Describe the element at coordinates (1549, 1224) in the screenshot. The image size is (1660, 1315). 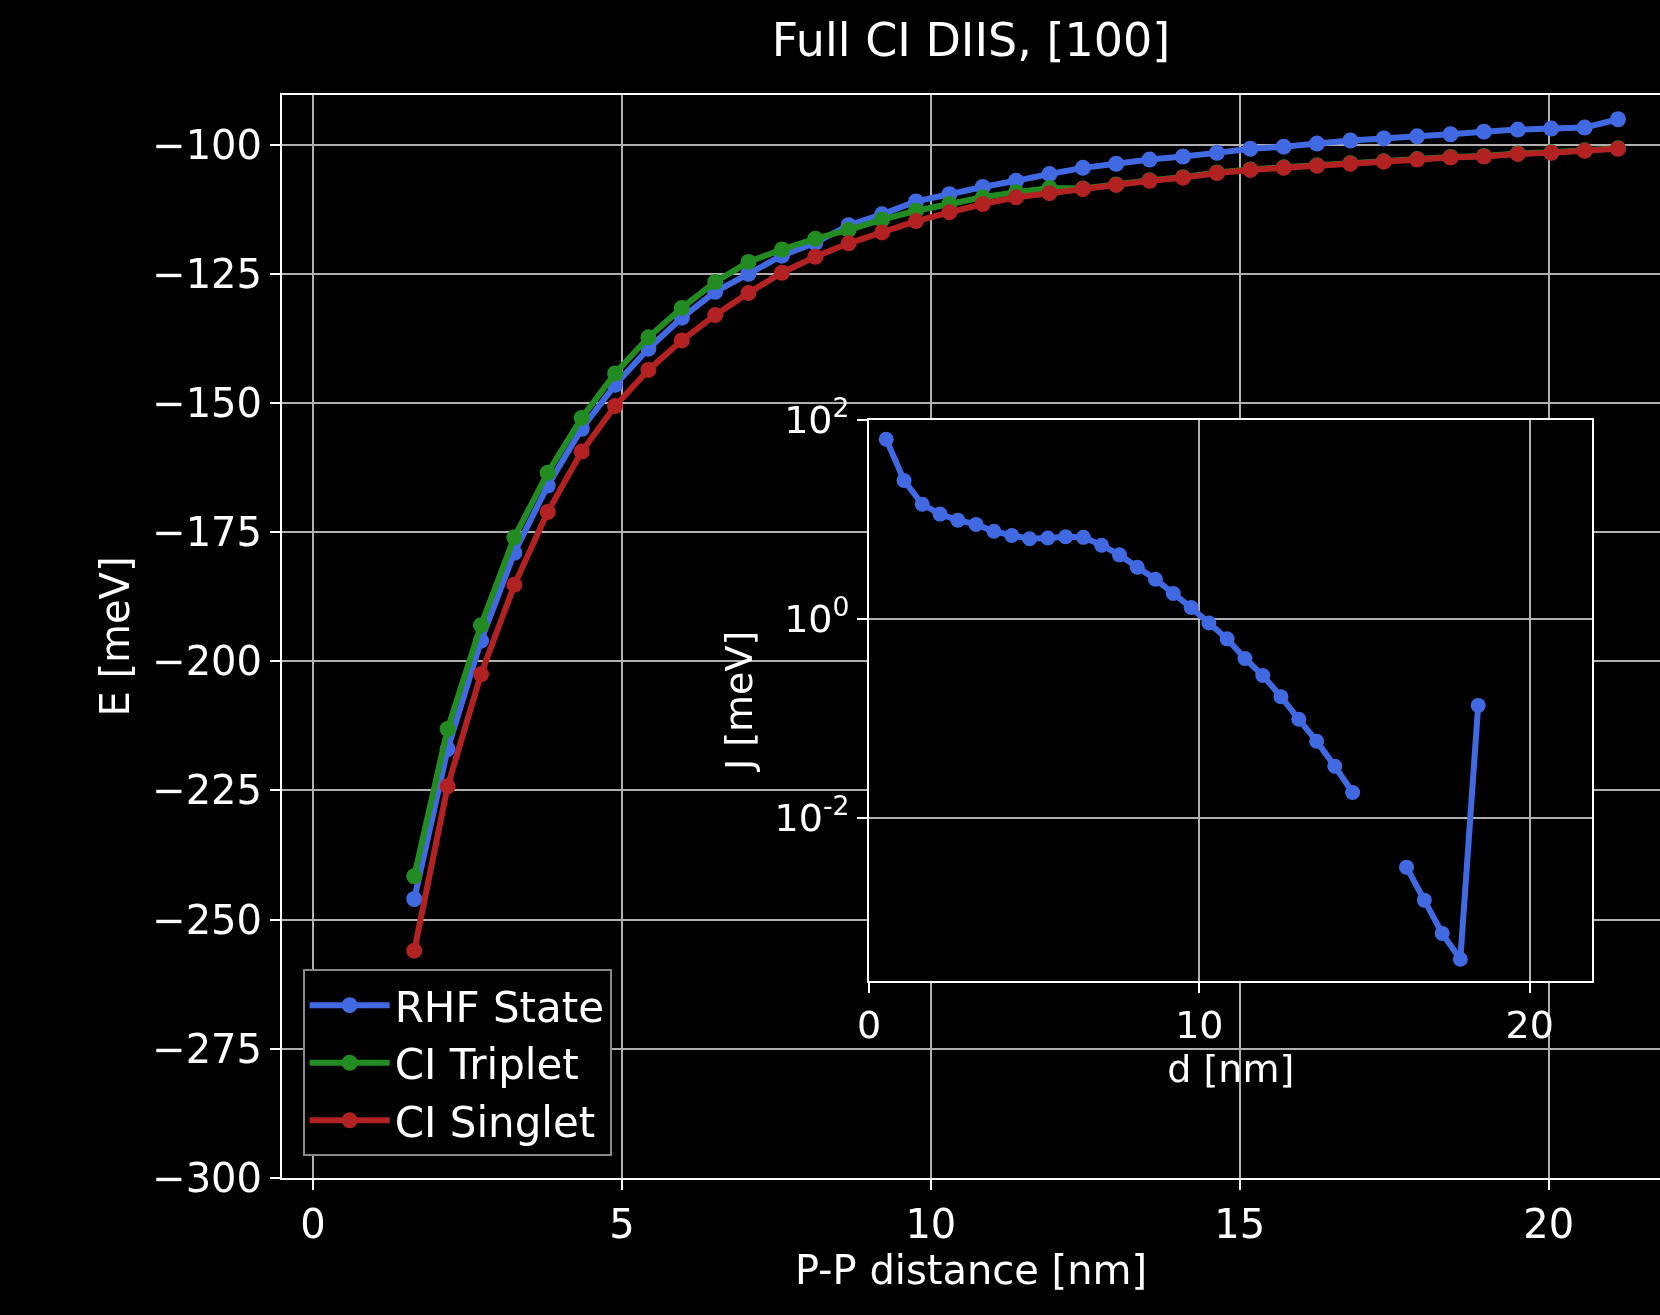
I see `x-tick-label: 20` at that location.